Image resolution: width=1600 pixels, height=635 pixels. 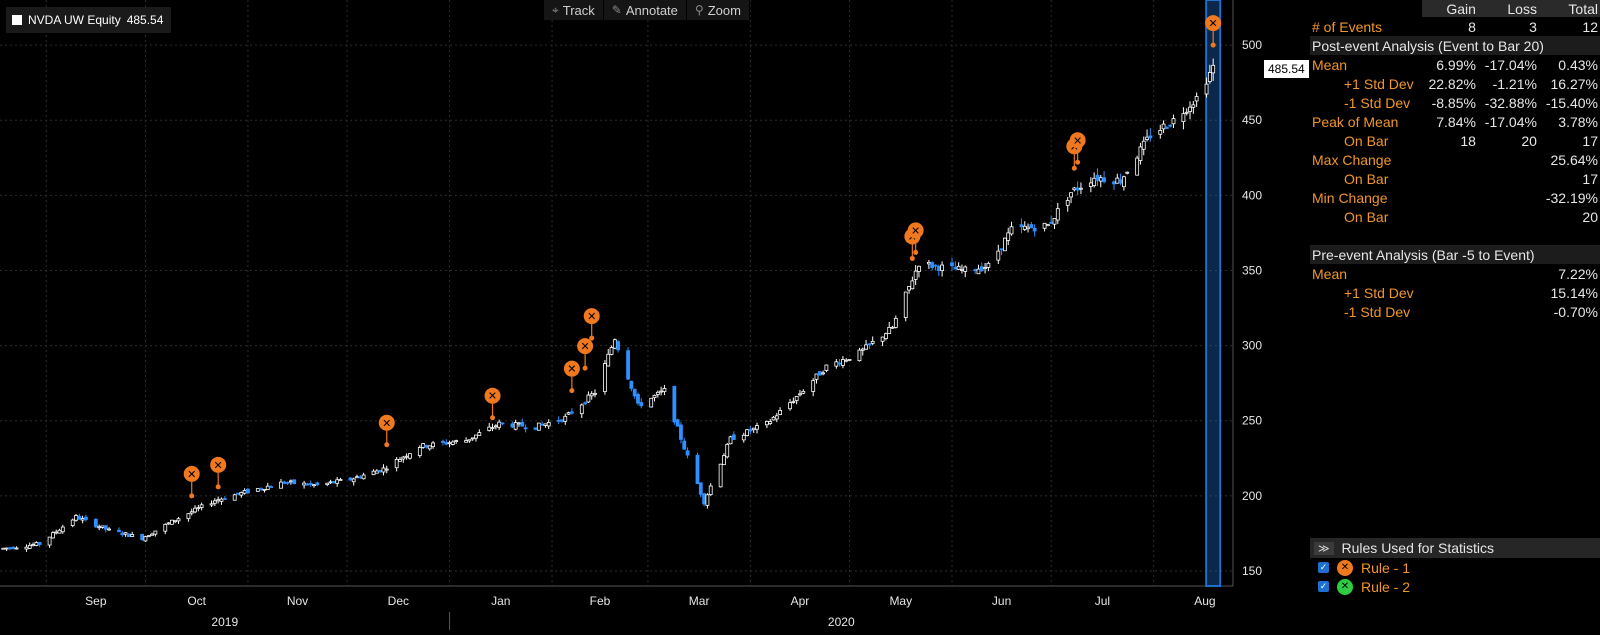 I want to click on x-month-label: May, so click(x=900, y=601).